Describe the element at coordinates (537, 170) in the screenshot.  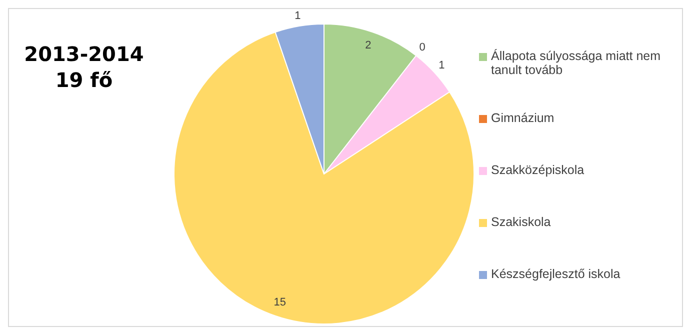
I see `legend-label: Szakközépiskola` at that location.